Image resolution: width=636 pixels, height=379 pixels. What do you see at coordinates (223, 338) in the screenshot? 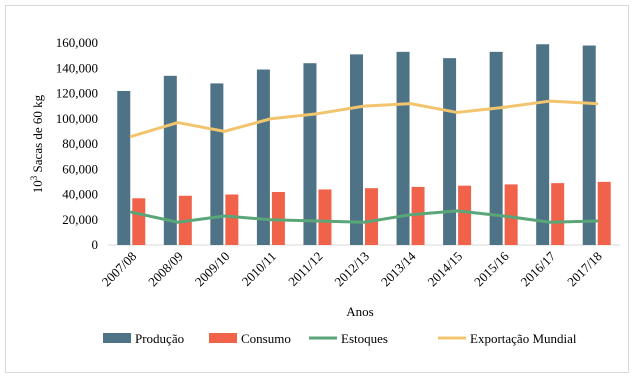
I see `legend-swatch-consumo` at bounding box center [223, 338].